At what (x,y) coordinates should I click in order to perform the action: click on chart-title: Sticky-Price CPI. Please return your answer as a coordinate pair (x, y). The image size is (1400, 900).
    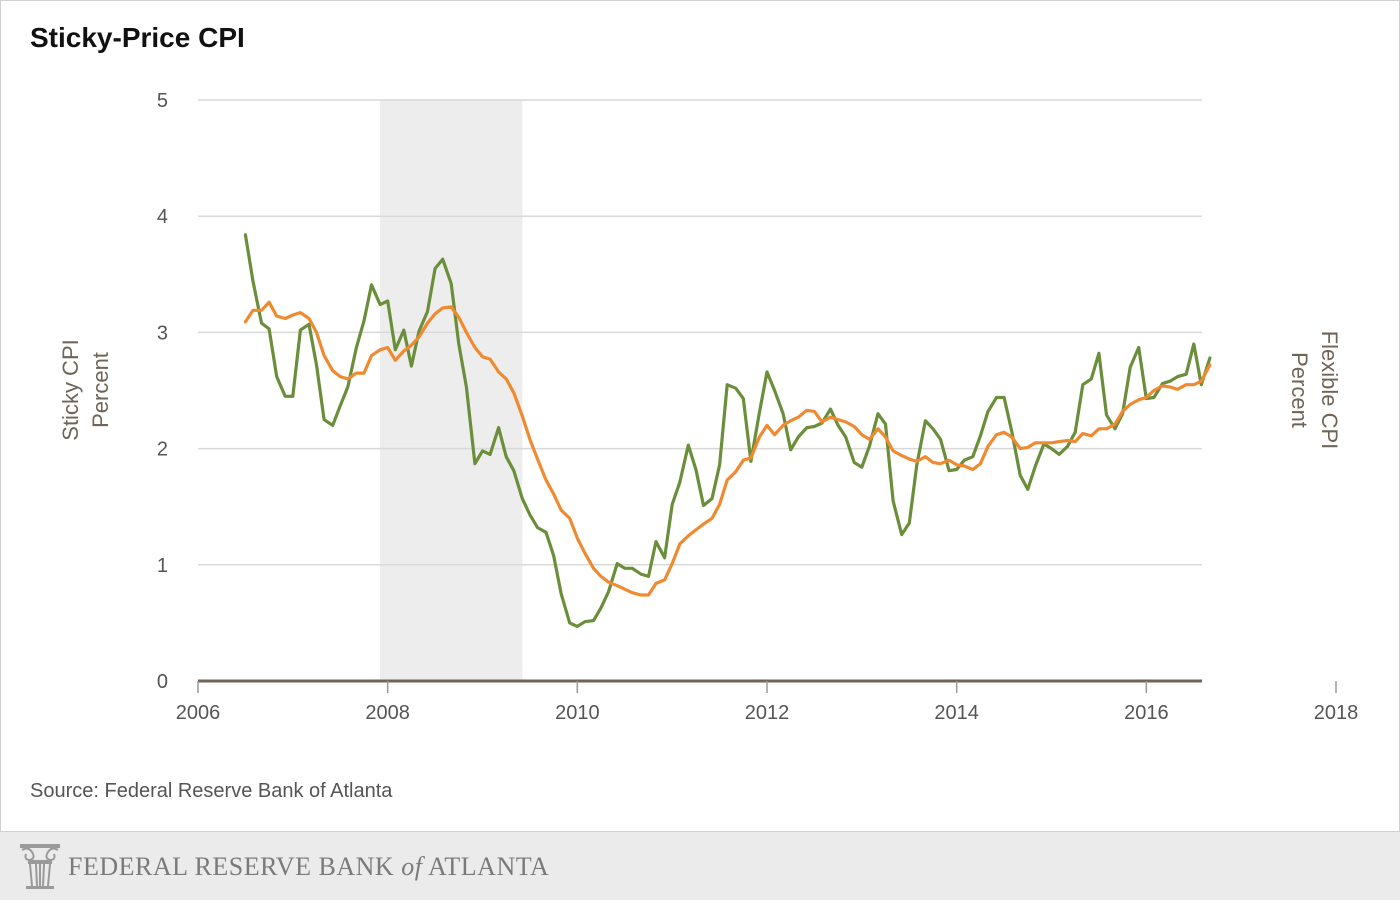
    Looking at the image, I should click on (137, 37).